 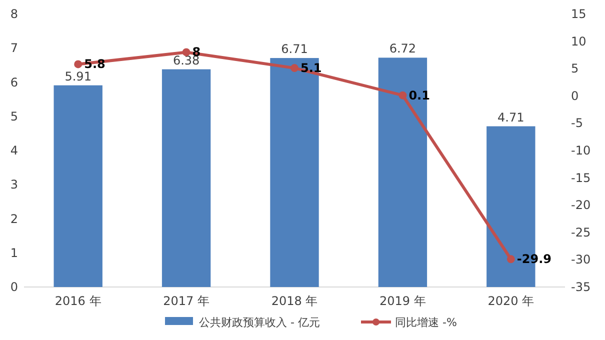 What do you see at coordinates (14, 151) in the screenshot?
I see `y-tick-label: 4` at bounding box center [14, 151].